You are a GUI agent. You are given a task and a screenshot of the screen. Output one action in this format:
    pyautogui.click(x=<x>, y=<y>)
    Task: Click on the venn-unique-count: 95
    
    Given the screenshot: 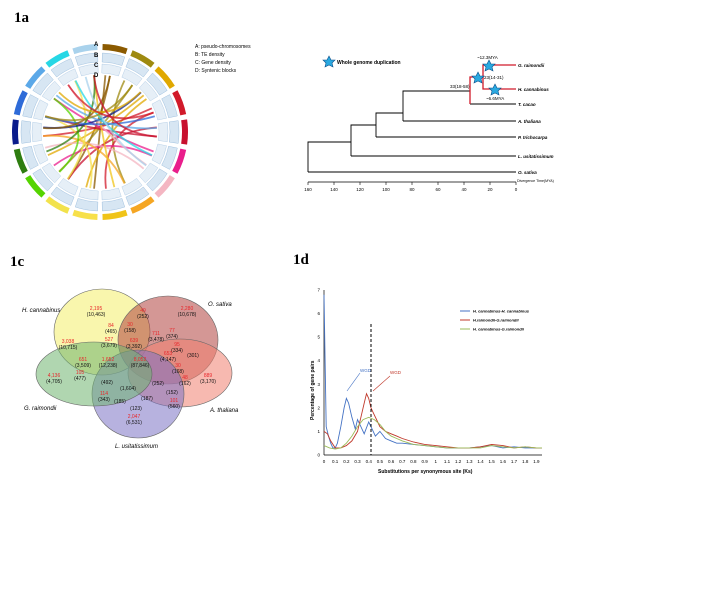 What is the action you would take?
    pyautogui.click(x=177, y=345)
    